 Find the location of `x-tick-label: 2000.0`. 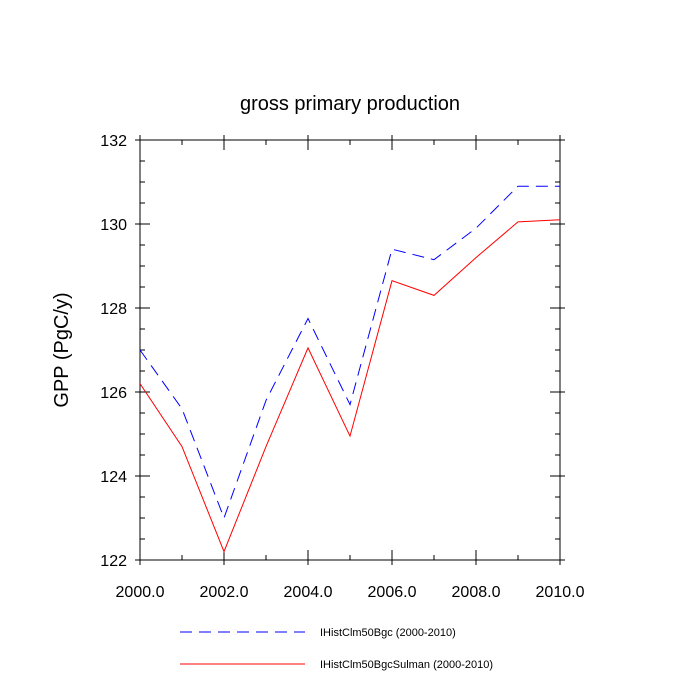

x-tick-label: 2000.0 is located at coordinates (140, 592).